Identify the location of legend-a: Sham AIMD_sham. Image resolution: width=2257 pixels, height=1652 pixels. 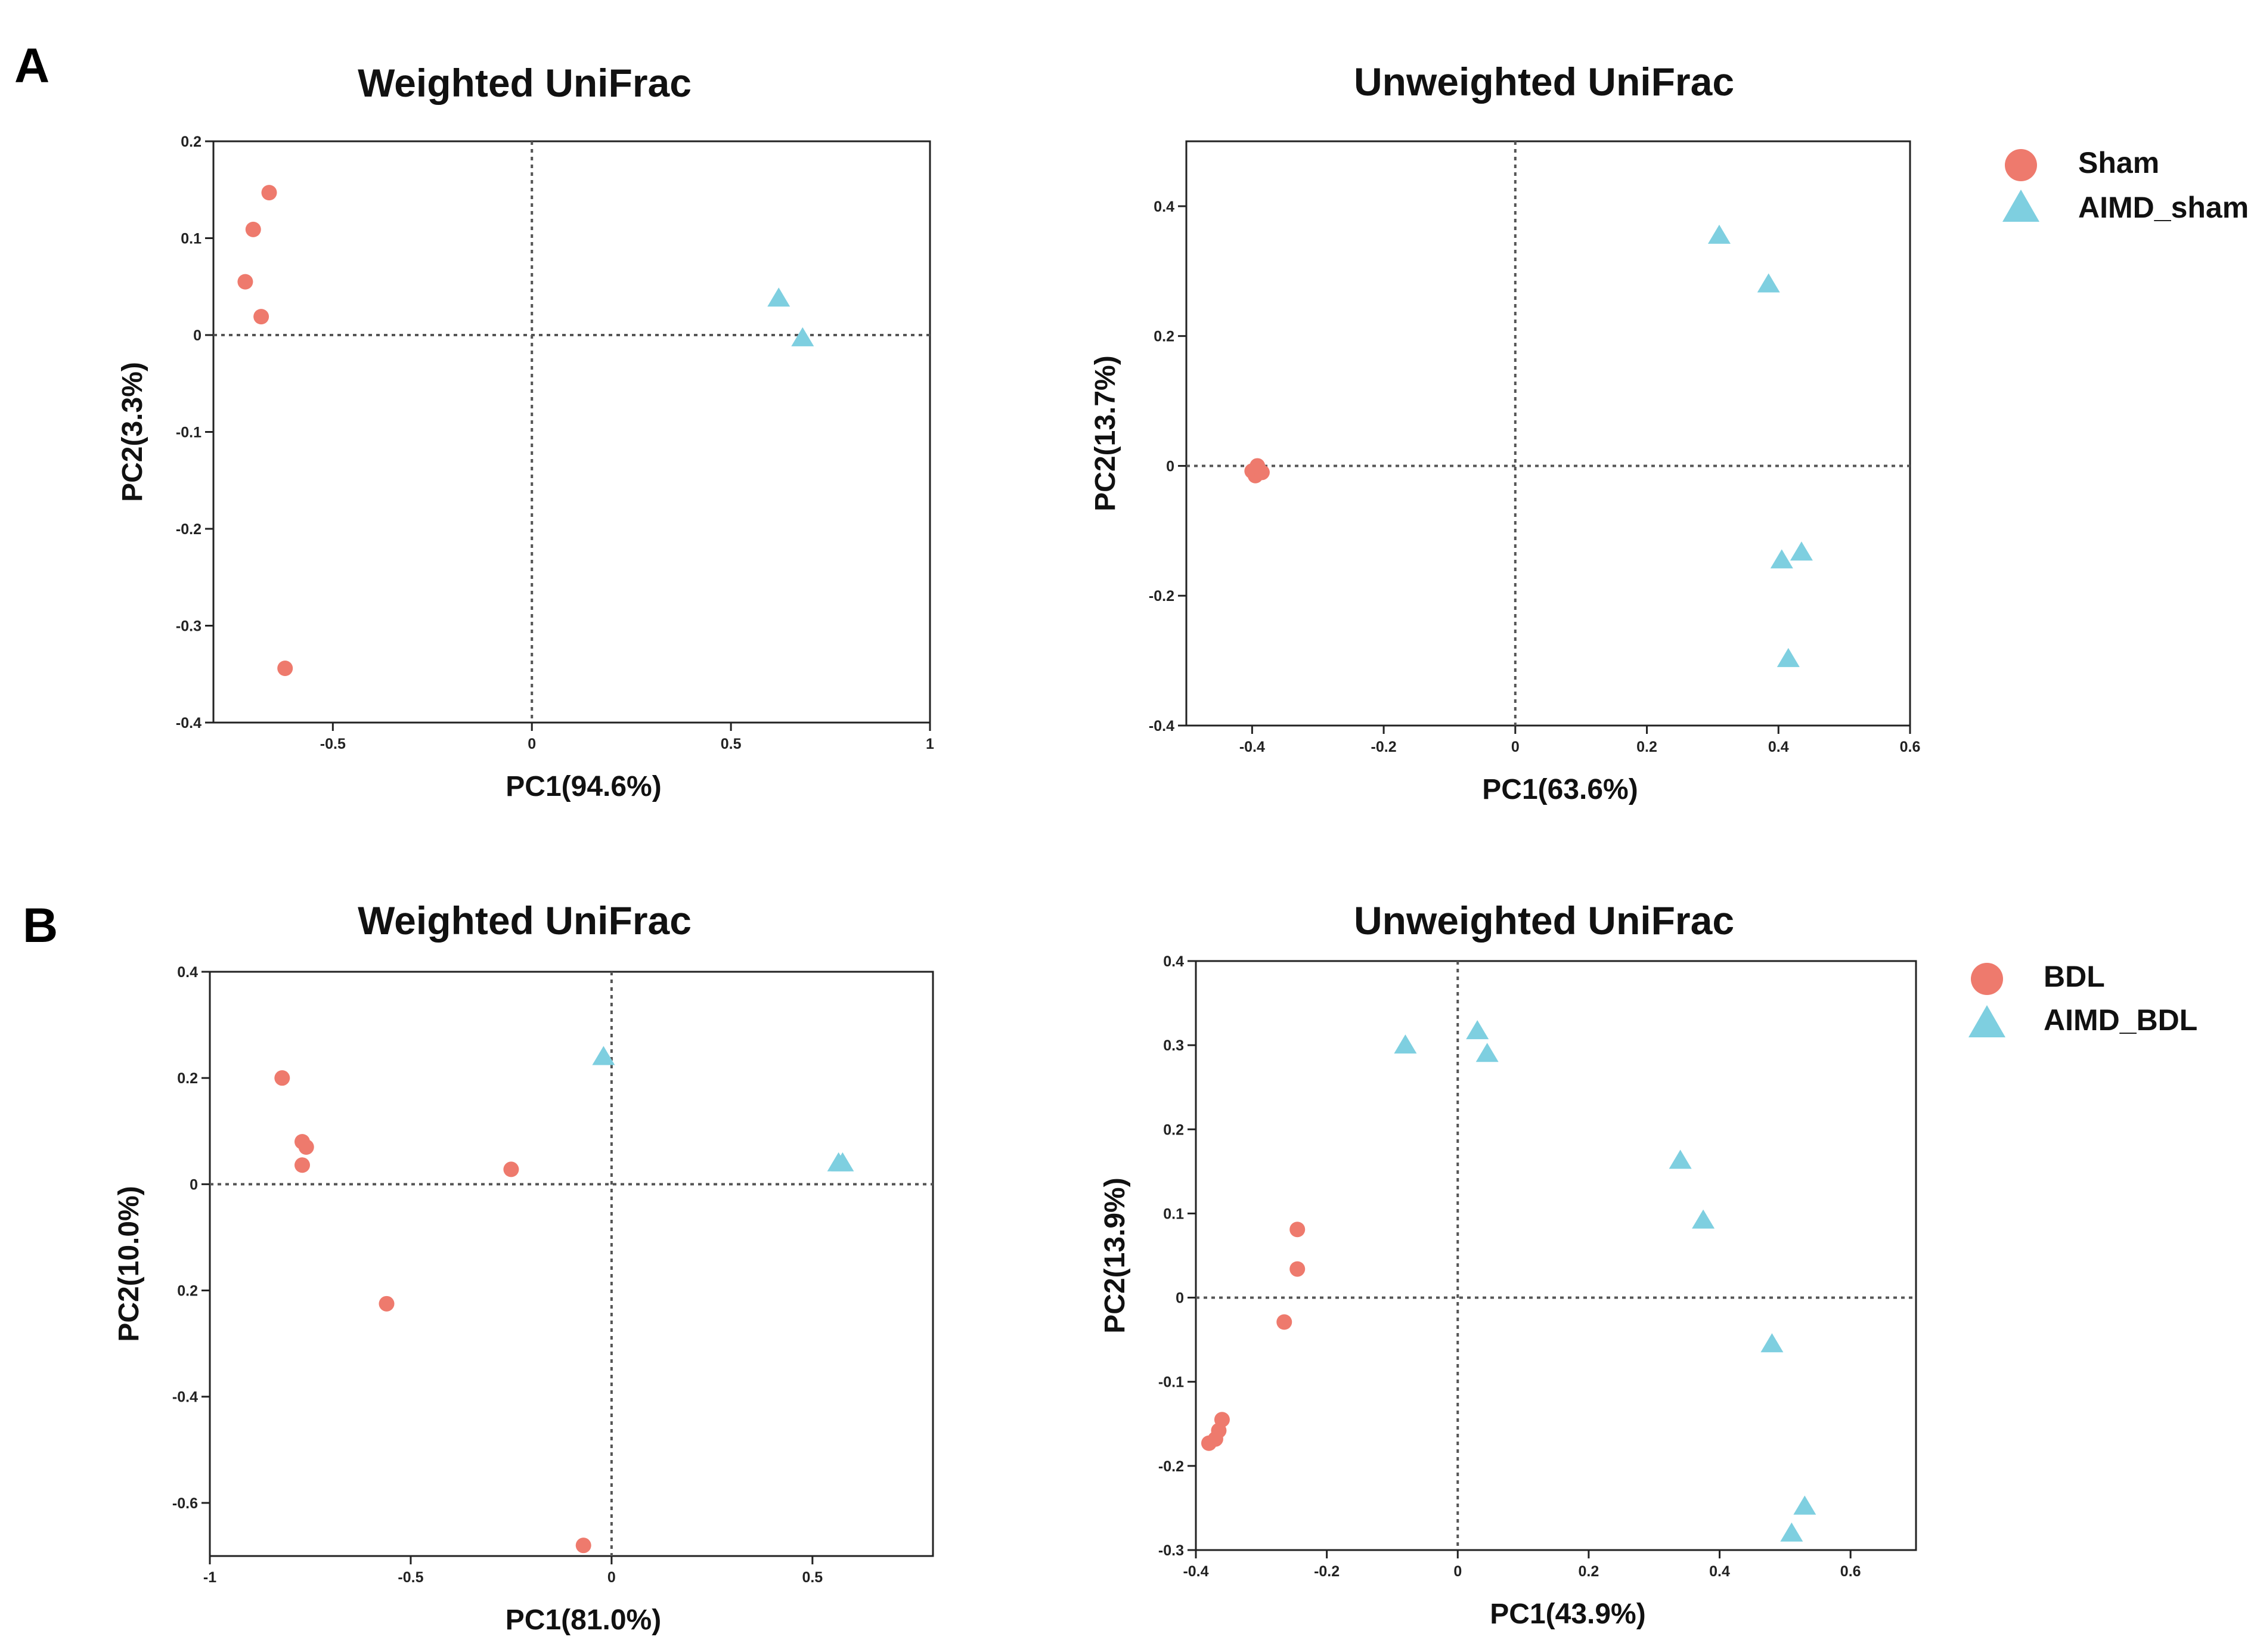
(2125, 185).